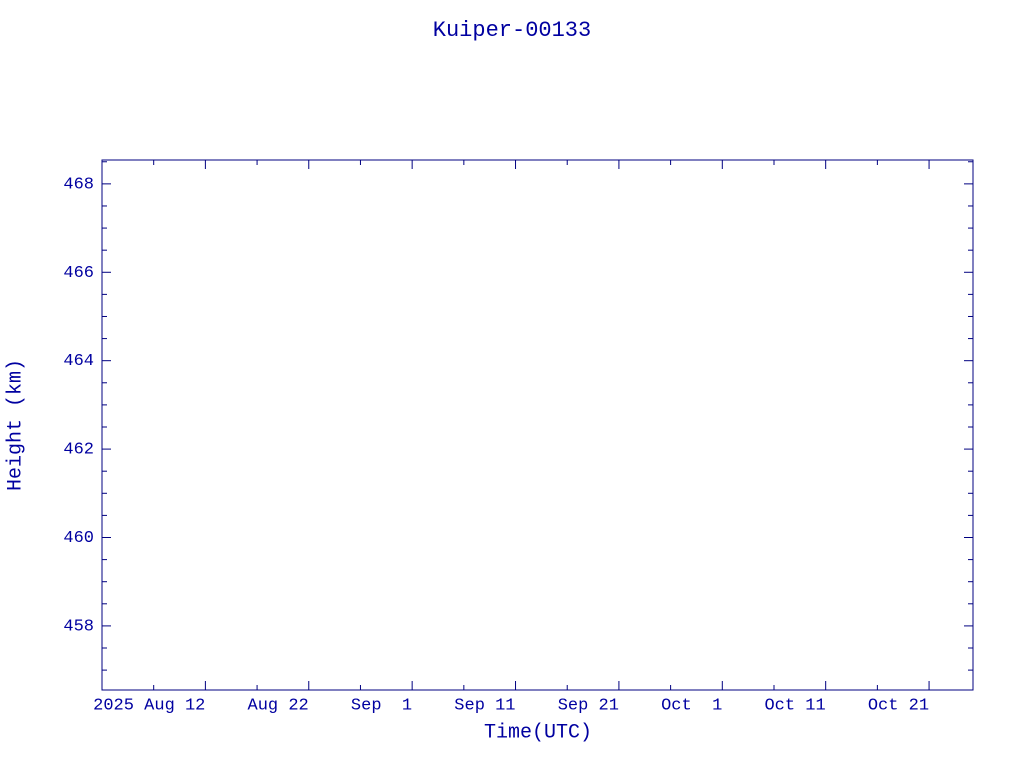 This screenshot has height=768, width=1024. What do you see at coordinates (538, 732) in the screenshot?
I see `x-axis-label: Time(UTC)` at bounding box center [538, 732].